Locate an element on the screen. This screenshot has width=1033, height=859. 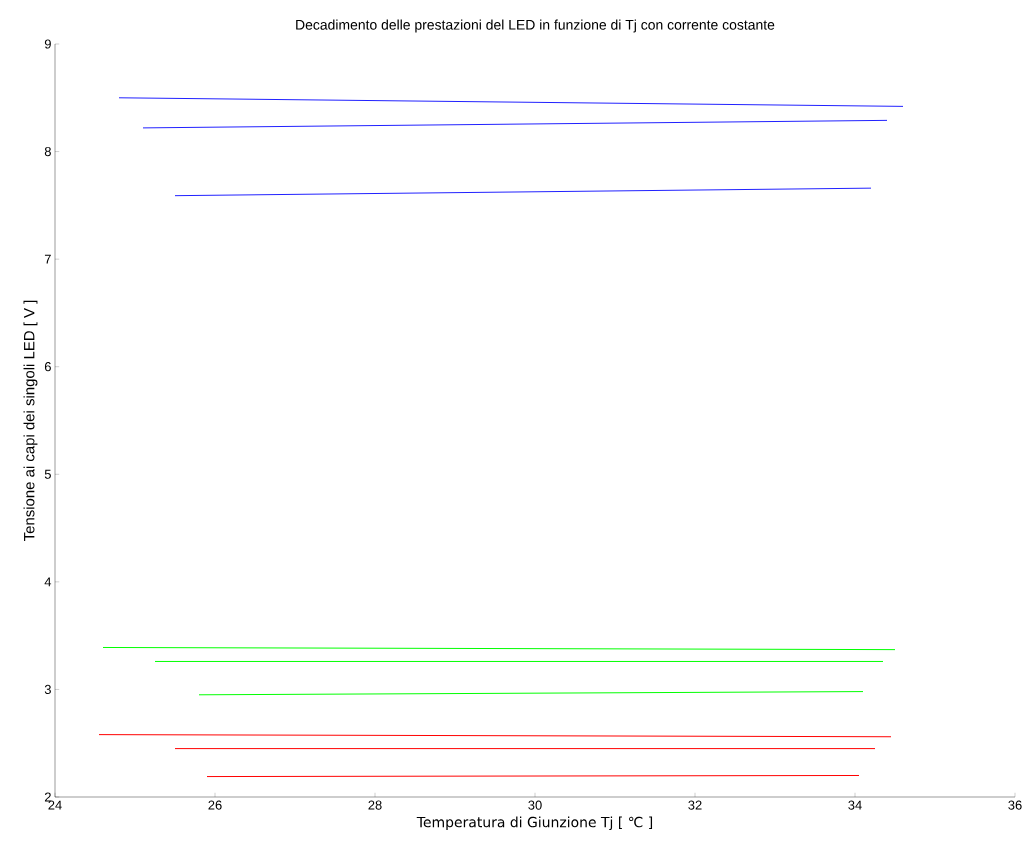
x-tick-label: 30 is located at coordinates (535, 805).